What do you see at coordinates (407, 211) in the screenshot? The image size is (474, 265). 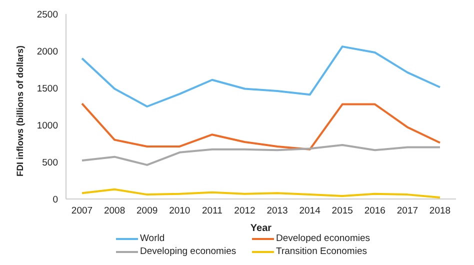 I see `x-tick-label: 2017` at bounding box center [407, 211].